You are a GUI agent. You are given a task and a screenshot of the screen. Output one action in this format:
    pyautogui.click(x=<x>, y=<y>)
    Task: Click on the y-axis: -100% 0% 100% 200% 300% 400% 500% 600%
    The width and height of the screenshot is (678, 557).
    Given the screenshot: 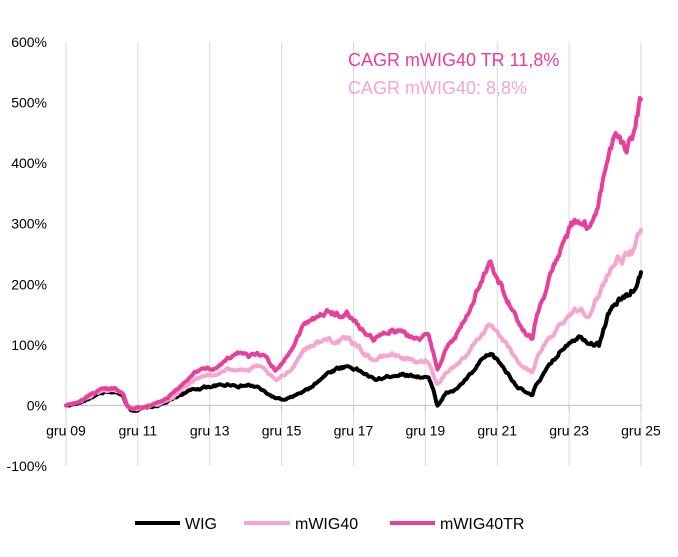 What is the action you would take?
    pyautogui.click(x=27, y=254)
    